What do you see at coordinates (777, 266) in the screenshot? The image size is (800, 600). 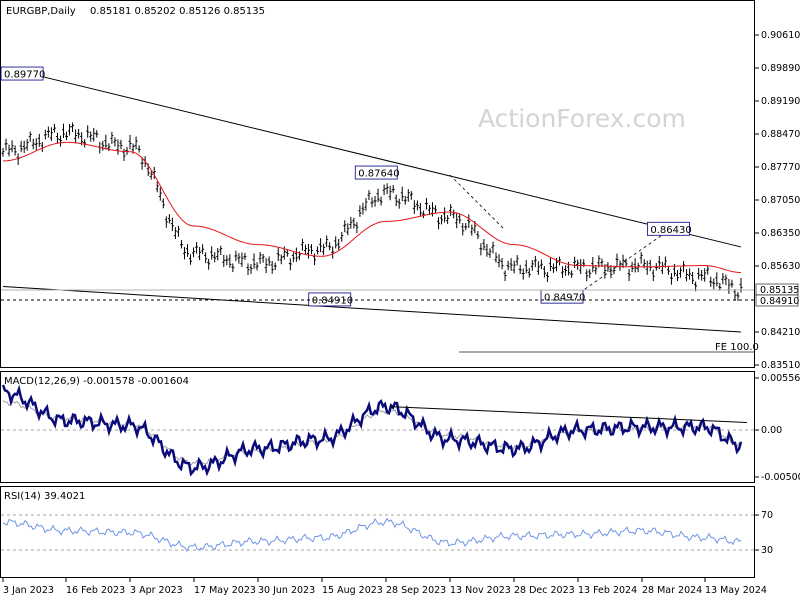 I see `price-tick: 0.85630` at bounding box center [777, 266].